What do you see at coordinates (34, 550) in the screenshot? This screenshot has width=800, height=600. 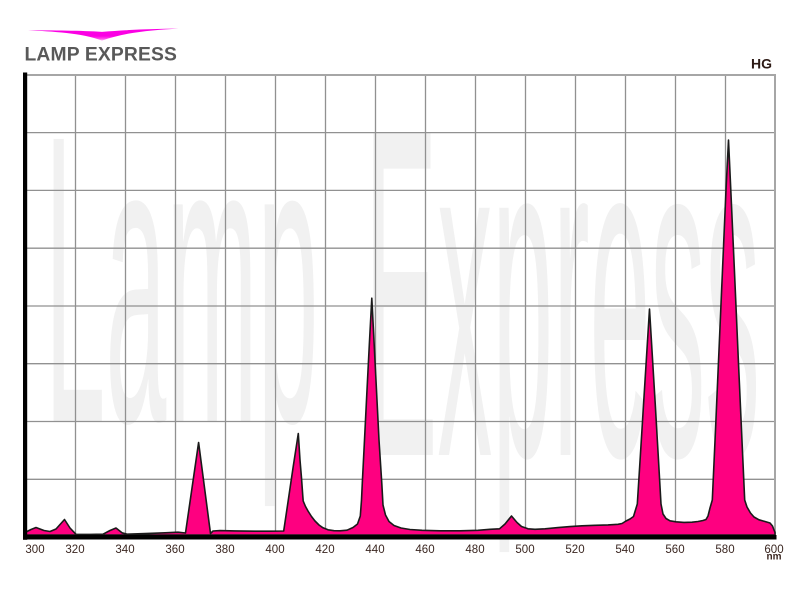 I see `svg-text: 300` at bounding box center [34, 550].